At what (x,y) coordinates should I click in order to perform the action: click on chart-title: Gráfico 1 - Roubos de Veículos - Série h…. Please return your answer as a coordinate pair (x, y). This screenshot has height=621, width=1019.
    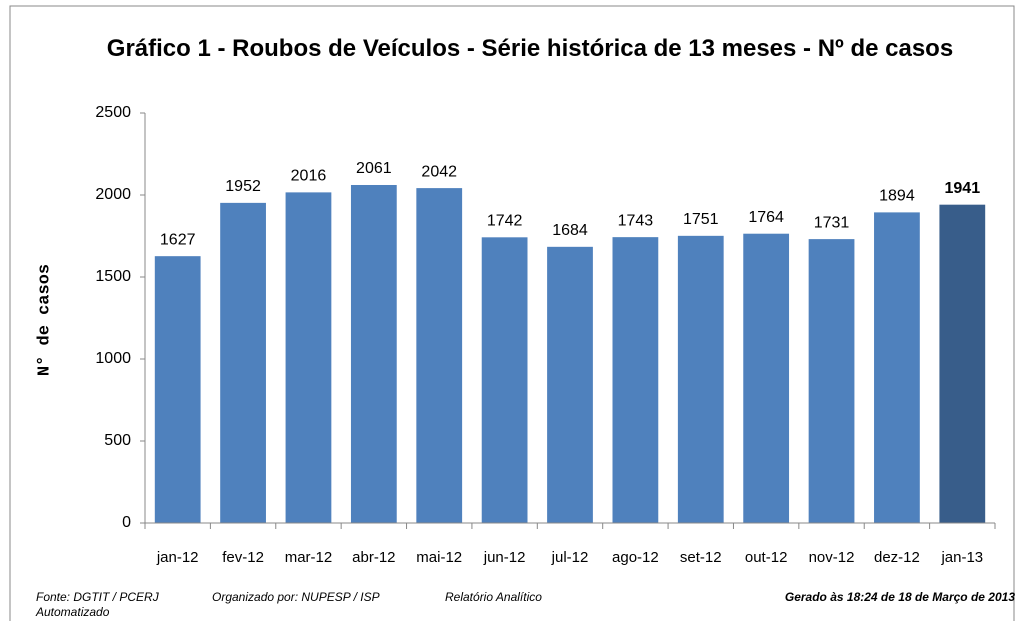
    Looking at the image, I should click on (530, 48).